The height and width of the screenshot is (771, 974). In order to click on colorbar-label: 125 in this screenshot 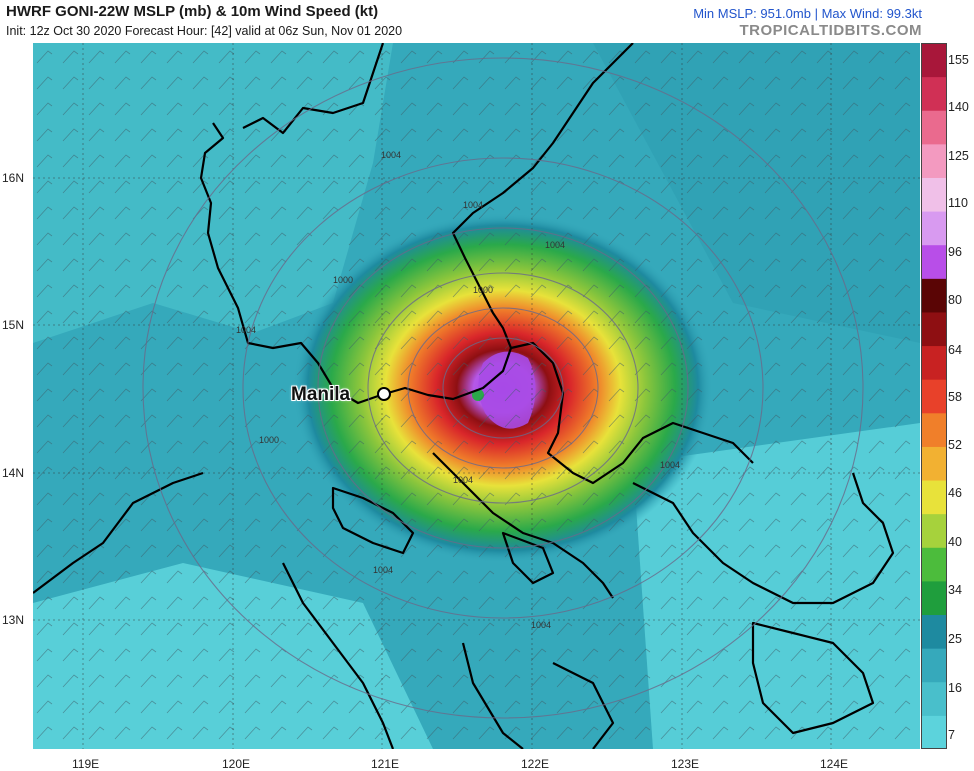, I will do `click(958, 156)`.